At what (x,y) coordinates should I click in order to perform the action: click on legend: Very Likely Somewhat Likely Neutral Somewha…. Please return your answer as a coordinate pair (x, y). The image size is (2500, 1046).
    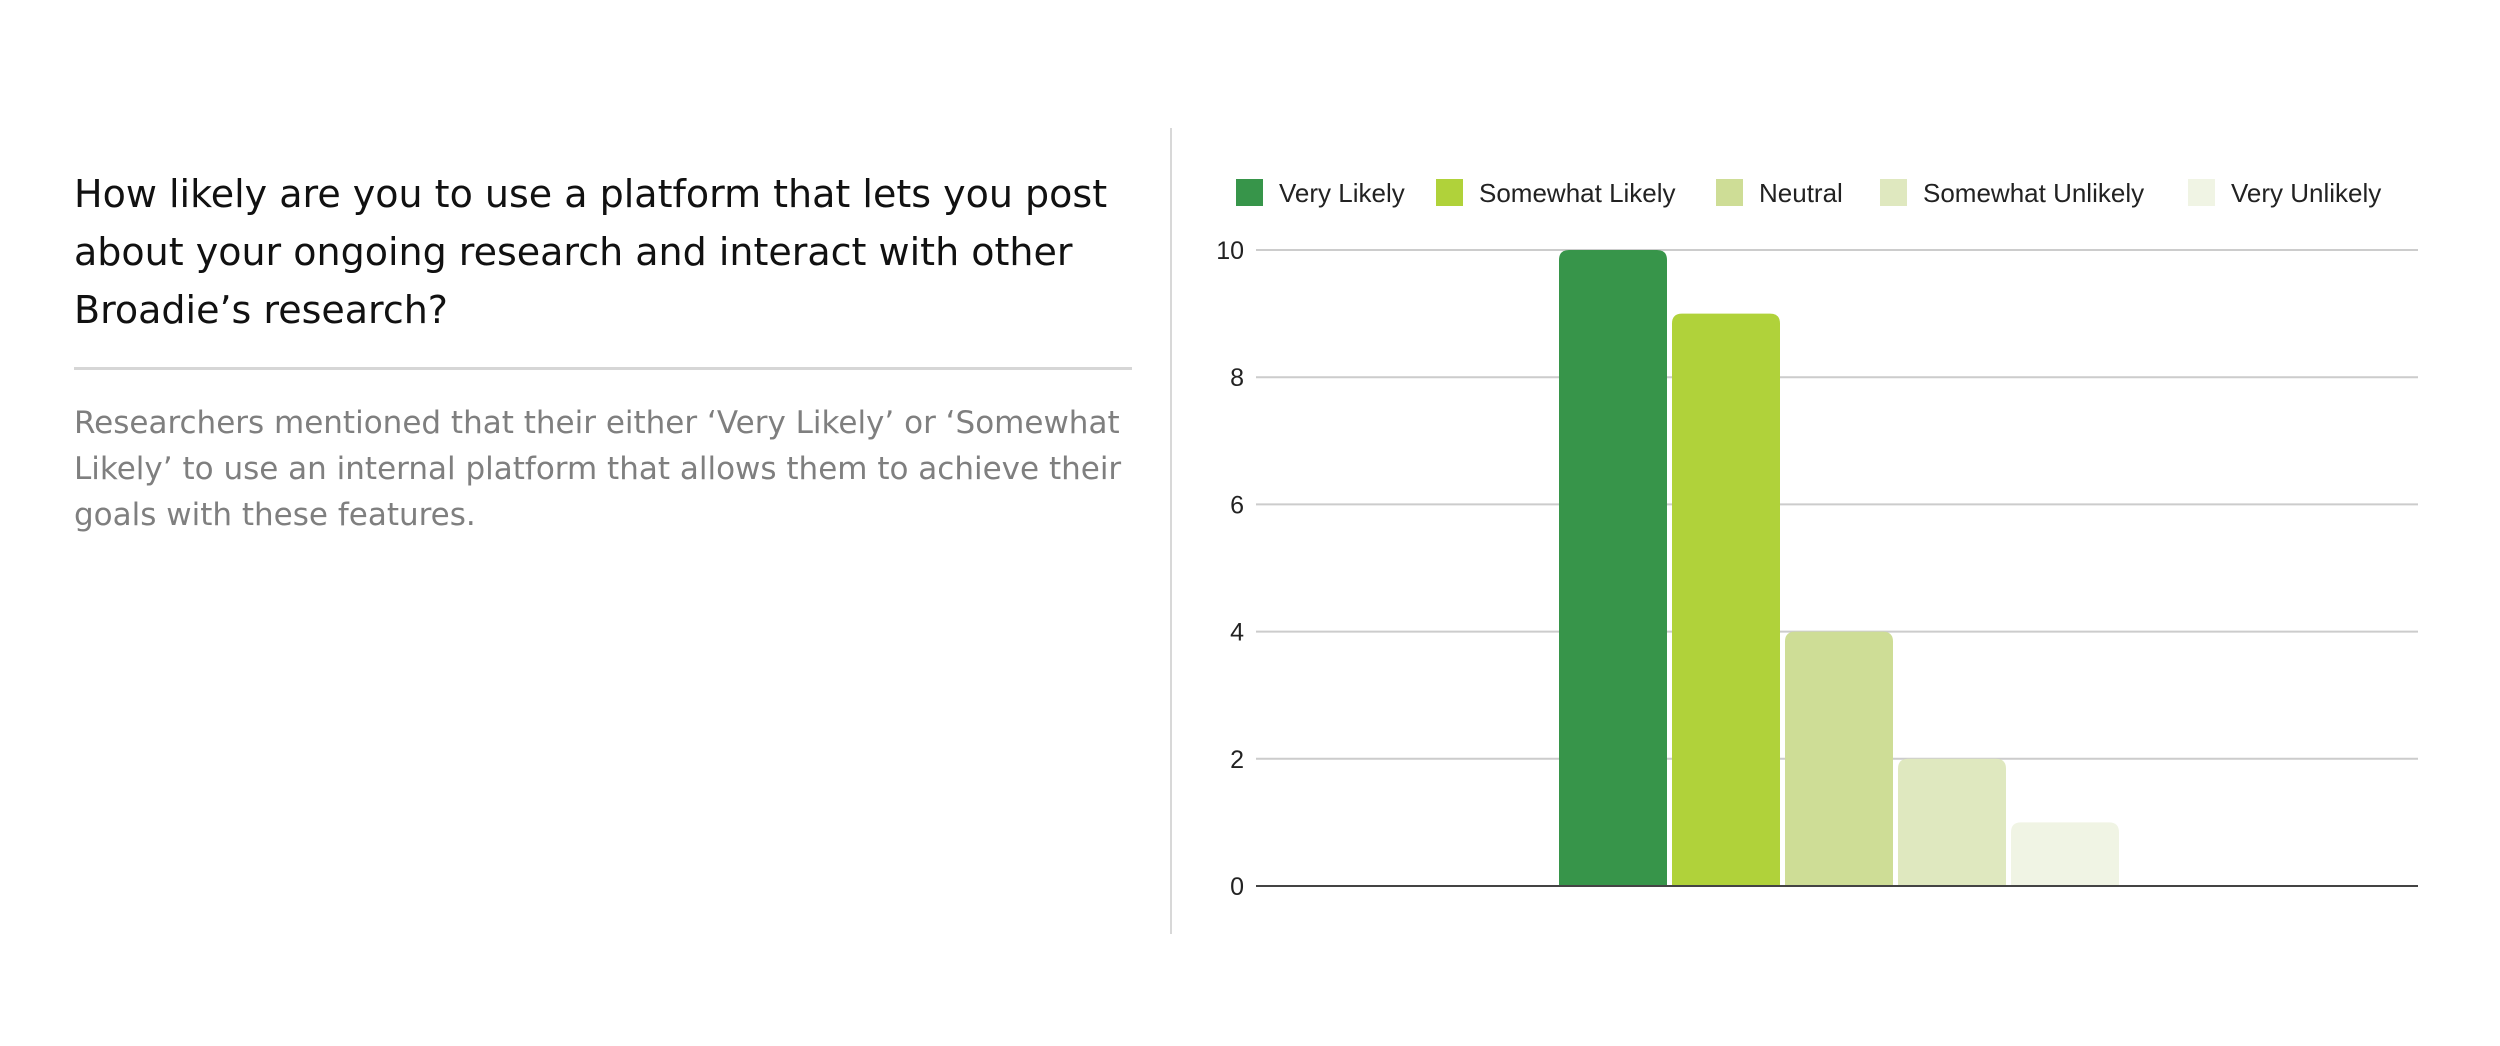
    Looking at the image, I should click on (1808, 193).